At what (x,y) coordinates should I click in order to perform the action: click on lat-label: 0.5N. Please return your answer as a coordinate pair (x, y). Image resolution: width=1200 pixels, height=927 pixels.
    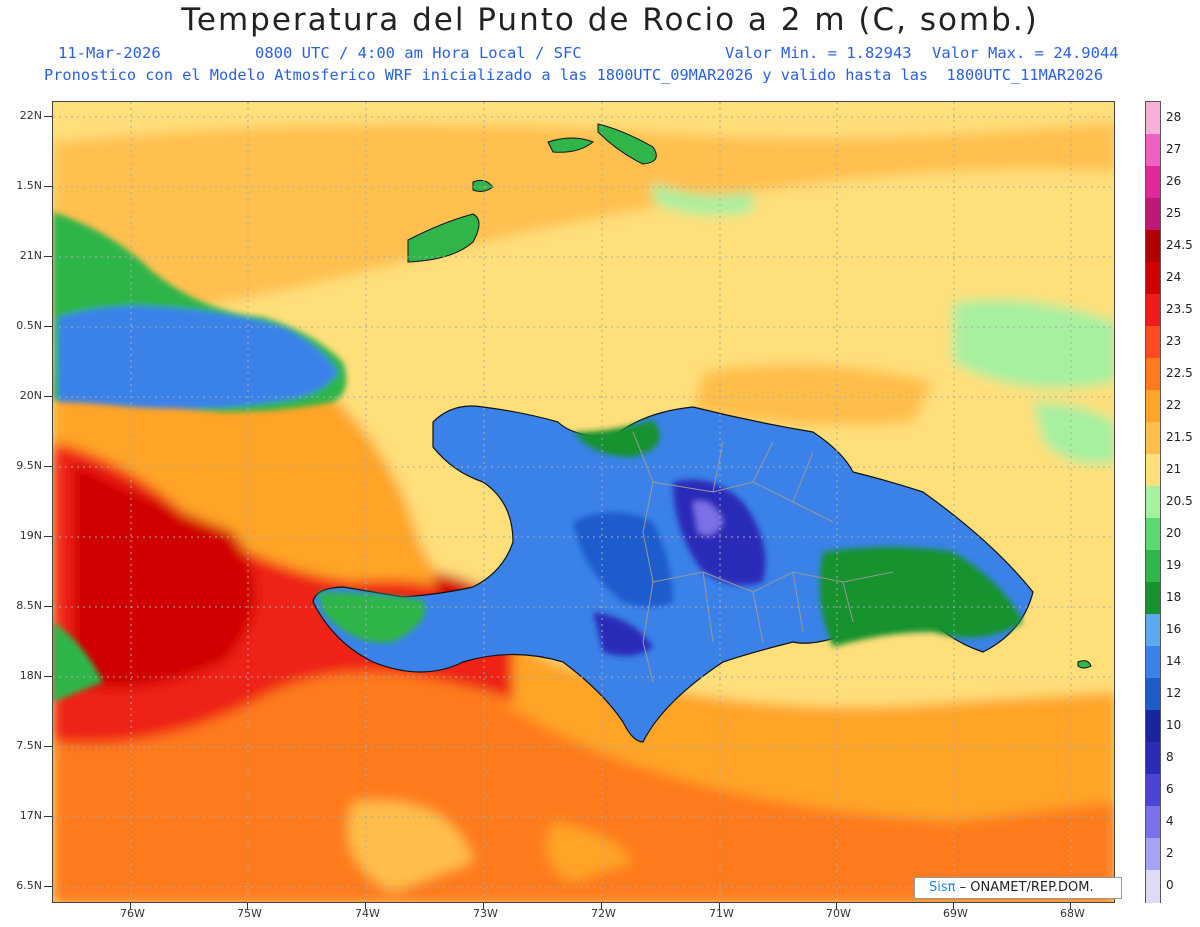
    Looking at the image, I should click on (29, 325).